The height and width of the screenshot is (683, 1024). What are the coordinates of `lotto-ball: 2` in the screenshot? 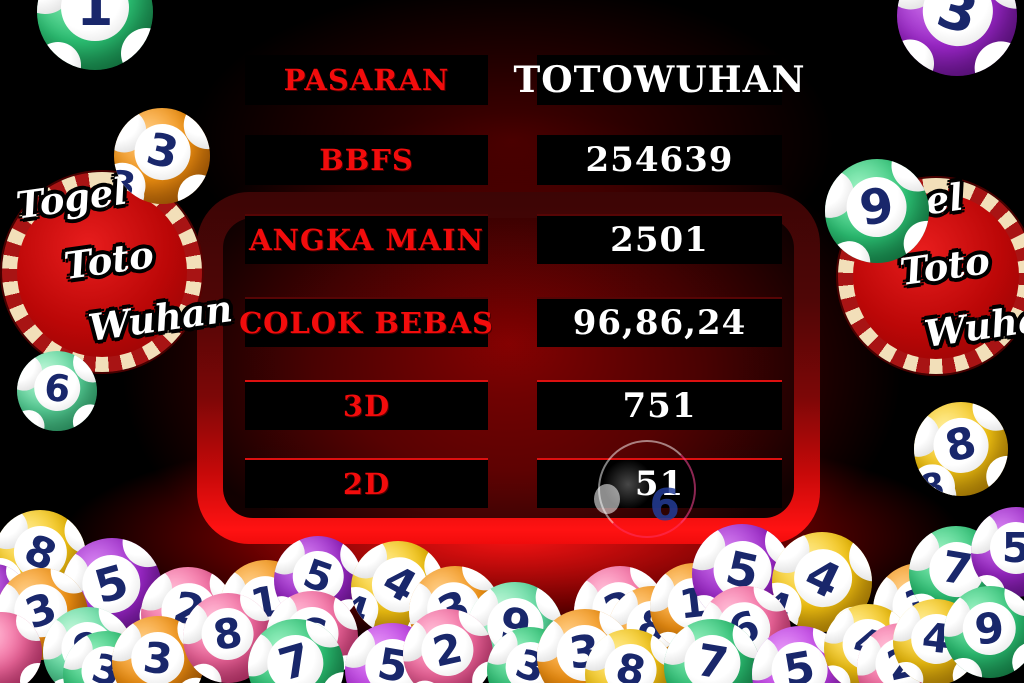 It's located at (448, 646).